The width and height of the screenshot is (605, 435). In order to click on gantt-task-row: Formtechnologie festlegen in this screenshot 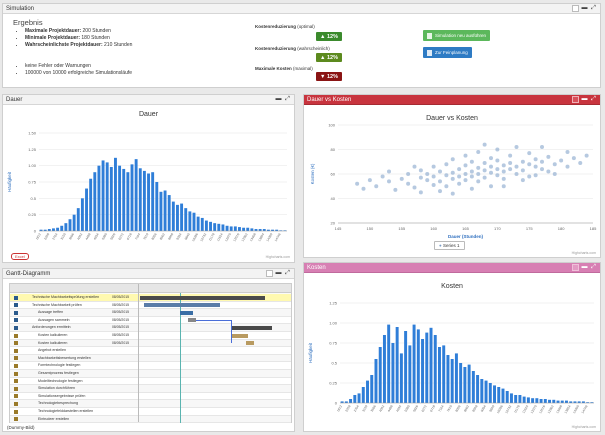, I will do `click(150, 366)`.